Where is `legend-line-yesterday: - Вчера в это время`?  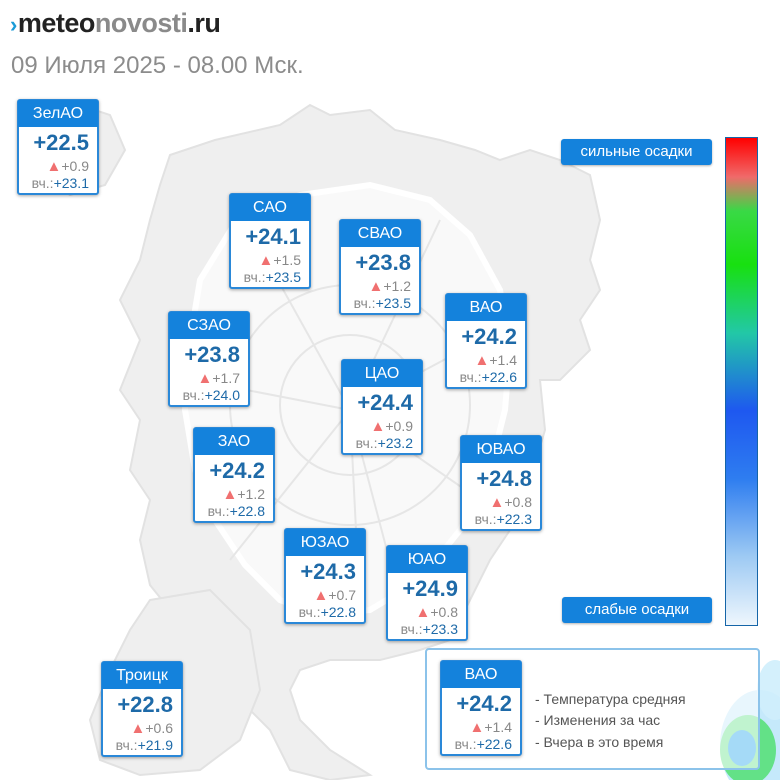 legend-line-yesterday: - Вчера в это время is located at coordinates (599, 742).